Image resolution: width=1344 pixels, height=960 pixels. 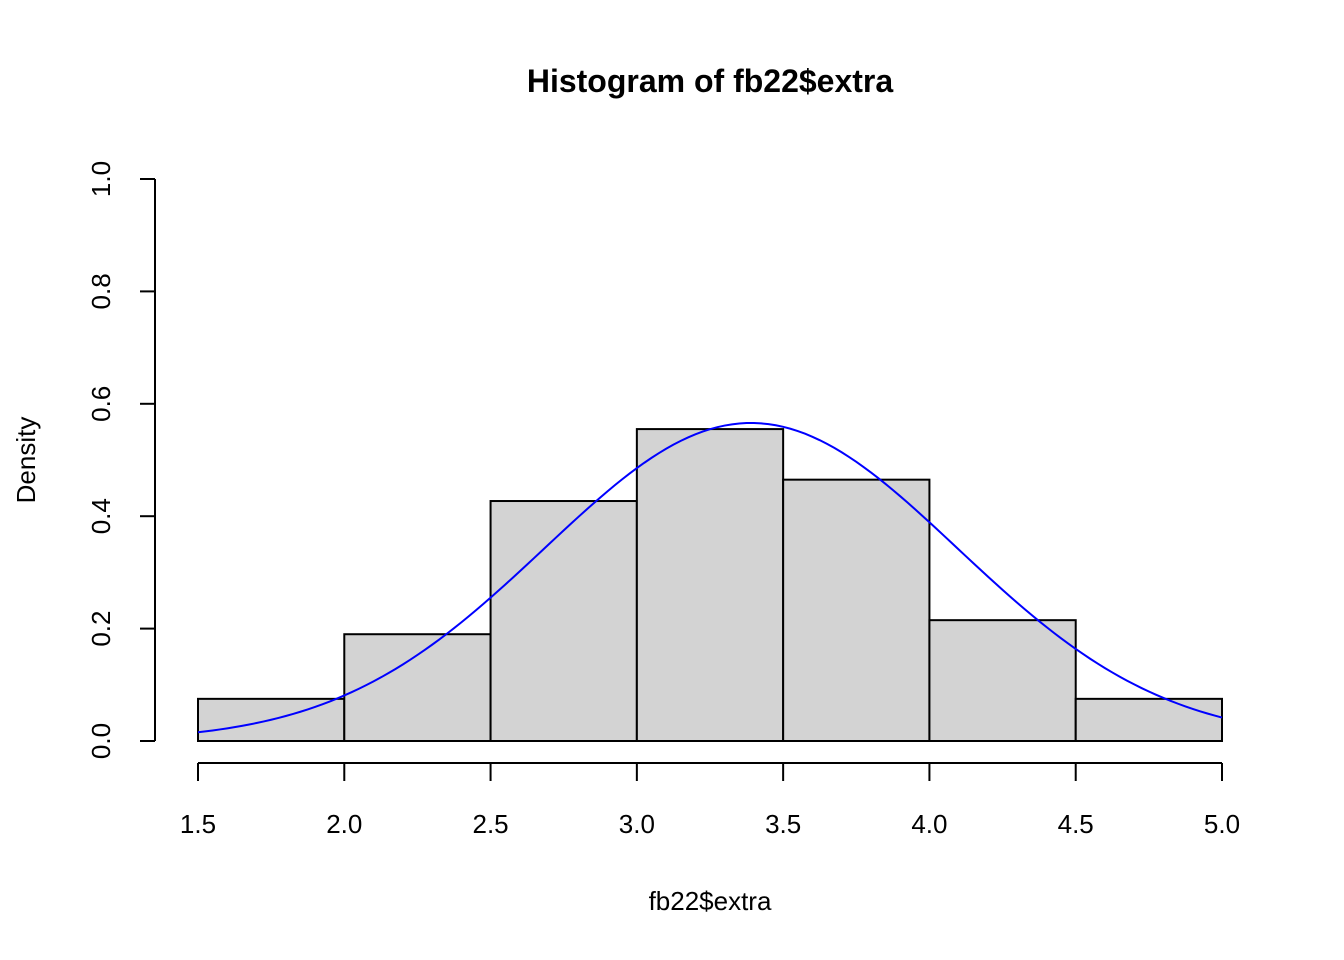 What do you see at coordinates (783, 824) in the screenshot?
I see `x-tick-label: 3.5` at bounding box center [783, 824].